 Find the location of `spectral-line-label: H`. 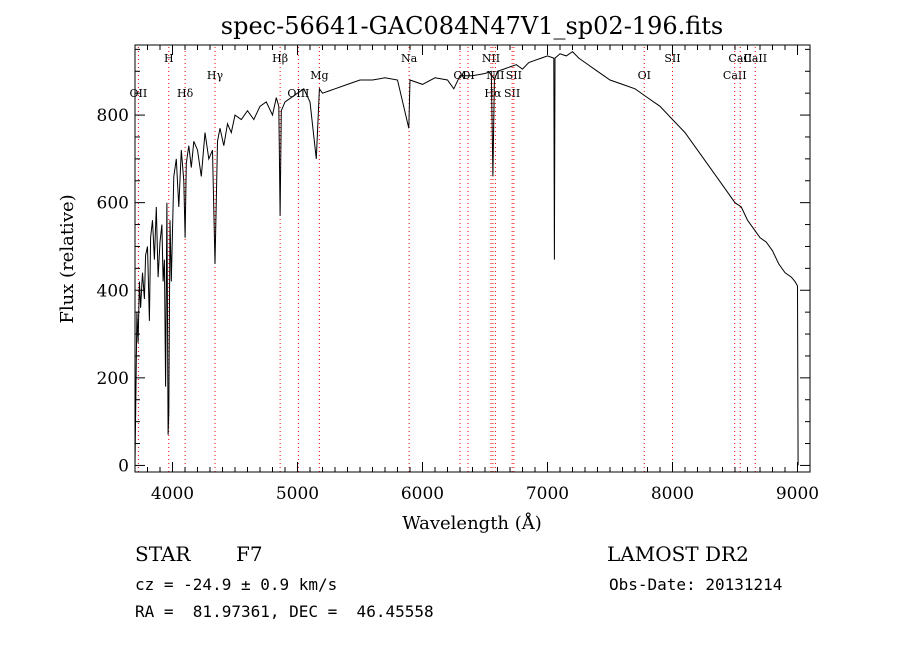

spectral-line-label: H is located at coordinates (169, 58).